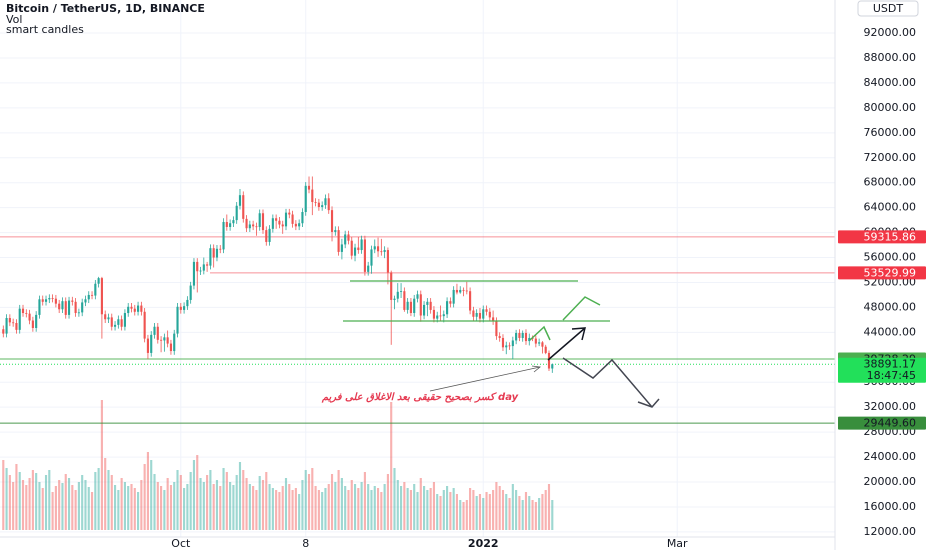 The height and width of the screenshot is (550, 932). I want to click on y-tick-label: 84000.00, so click(890, 82).